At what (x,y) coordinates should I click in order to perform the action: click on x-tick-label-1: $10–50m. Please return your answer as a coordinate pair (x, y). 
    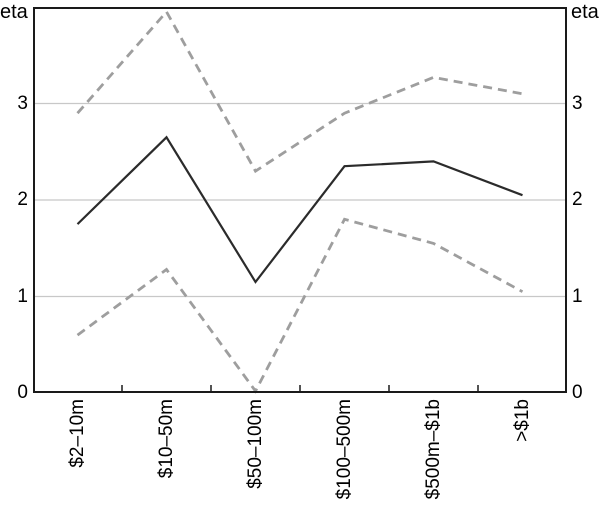
    Looking at the image, I should click on (166, 439).